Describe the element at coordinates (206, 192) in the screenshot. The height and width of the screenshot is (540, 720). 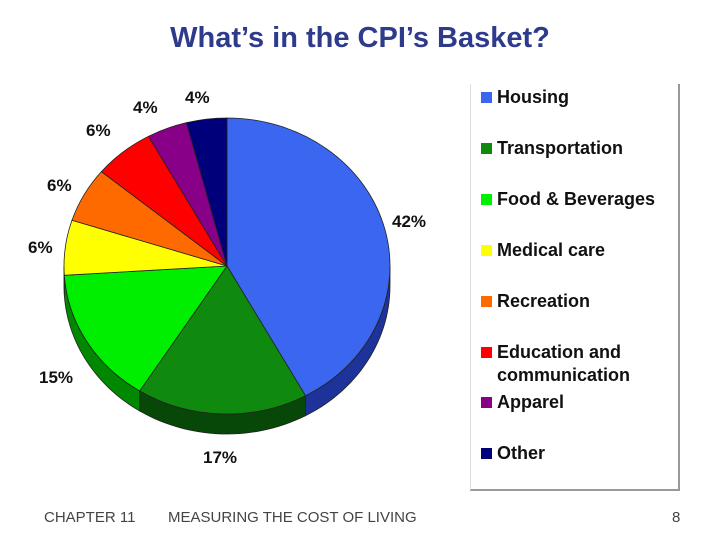
I see `pie-slice-other` at that location.